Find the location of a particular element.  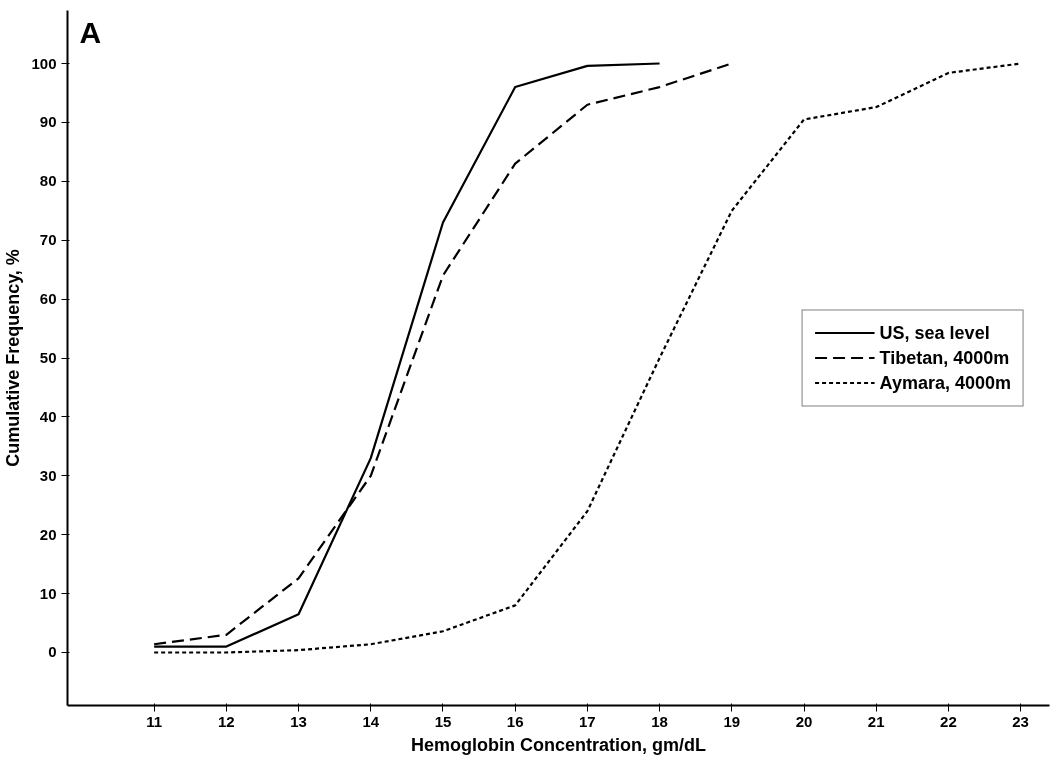

x-axis-title: Hemoglobin Concentration, gm/dL is located at coordinates (559, 744).